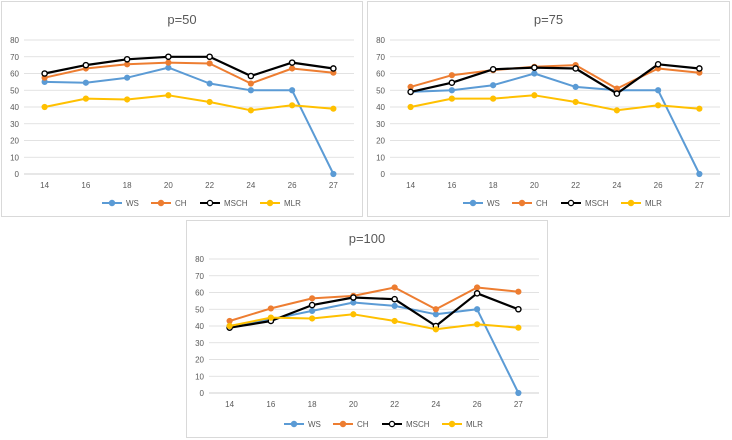  Describe the element at coordinates (199, 360) in the screenshot. I see `y-tick-label: 20` at that location.